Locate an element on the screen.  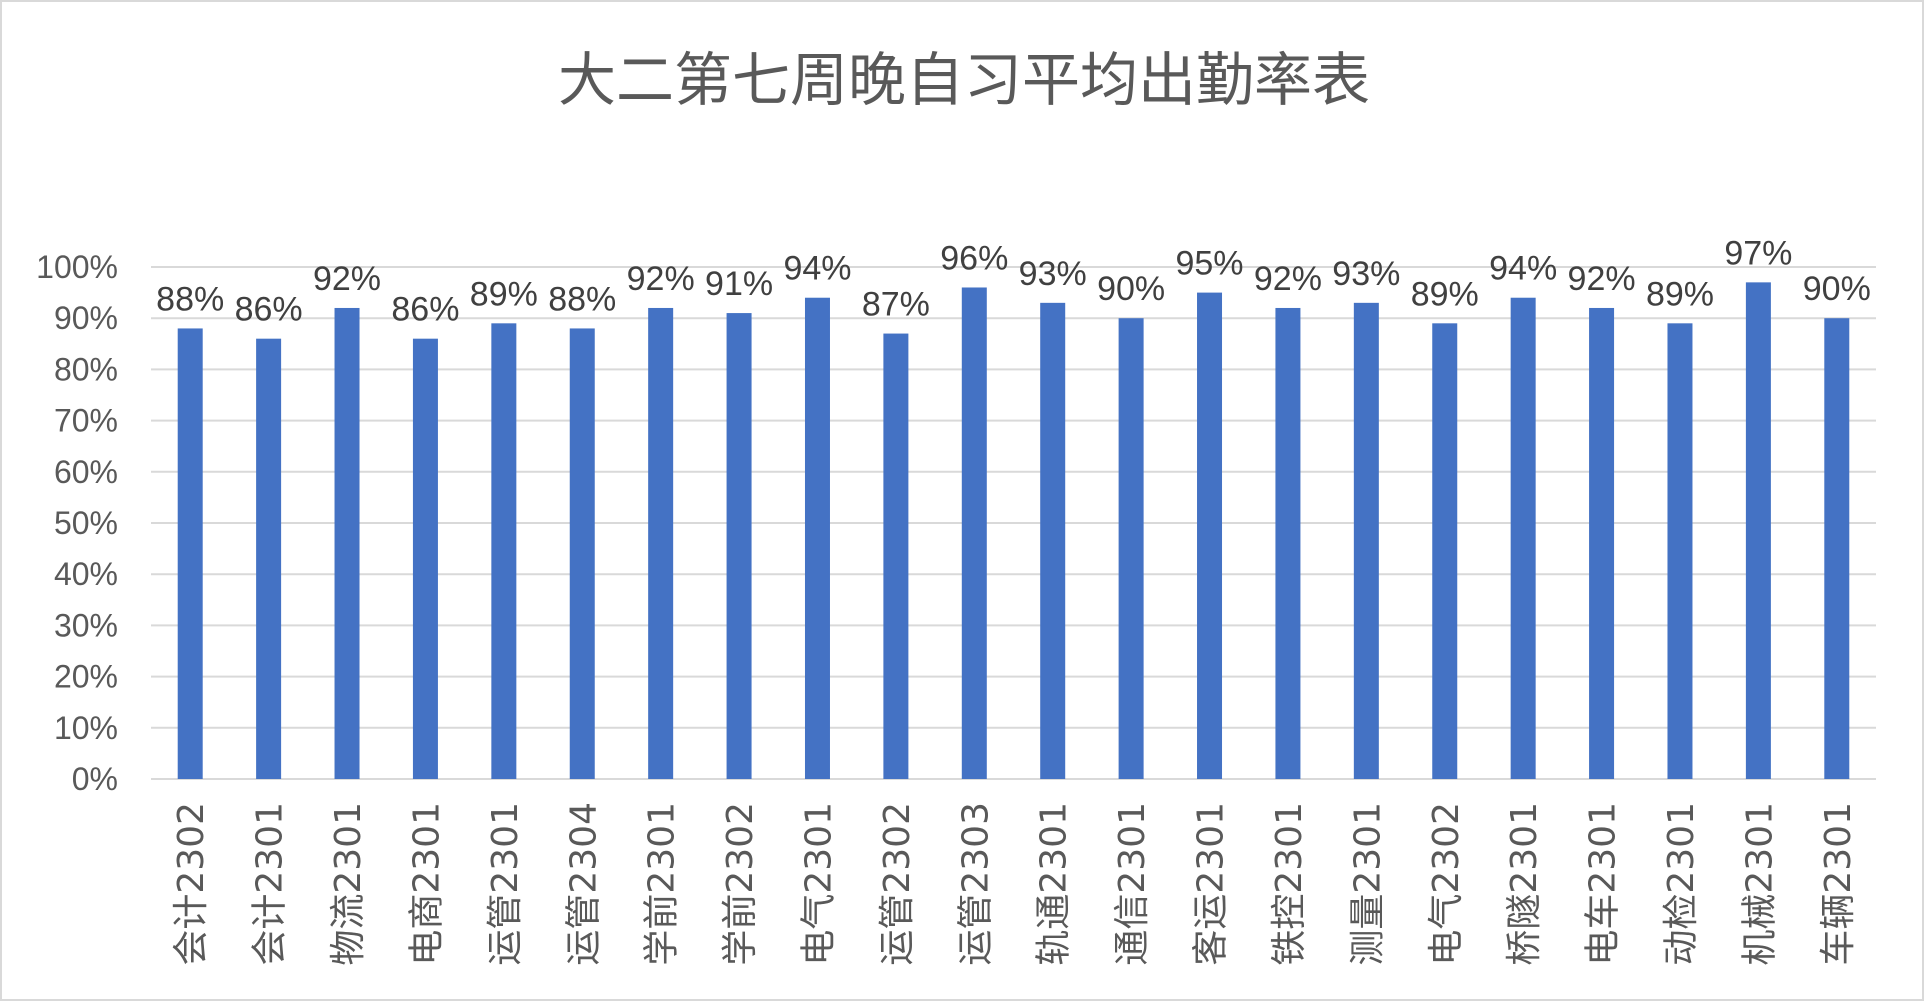
y-axis-ticks: 0% 10% 20% 30% 40% 50% 60% 70% 80% 90% 100% is located at coordinates (77, 523).